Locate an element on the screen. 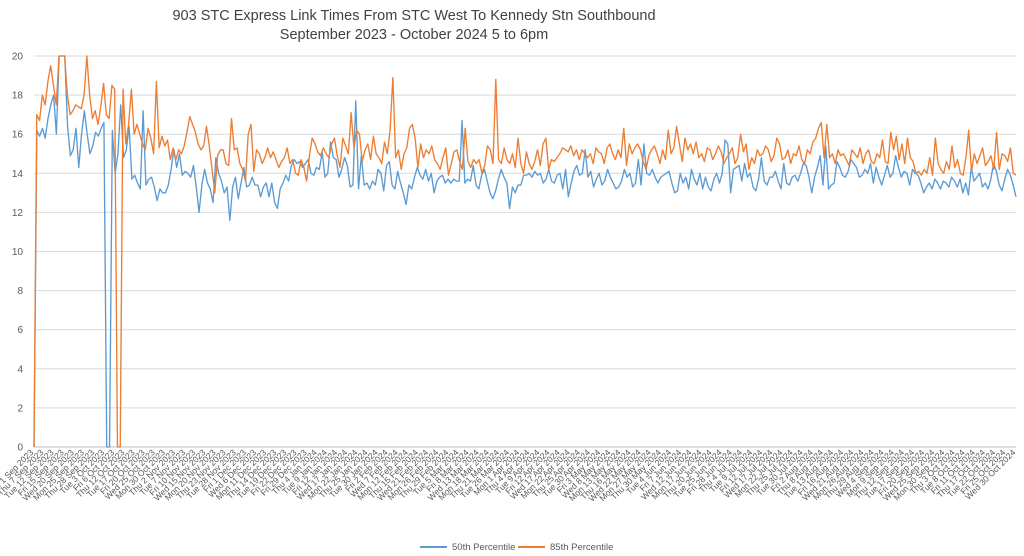  y-tick-label: 14 is located at coordinates (18, 174).